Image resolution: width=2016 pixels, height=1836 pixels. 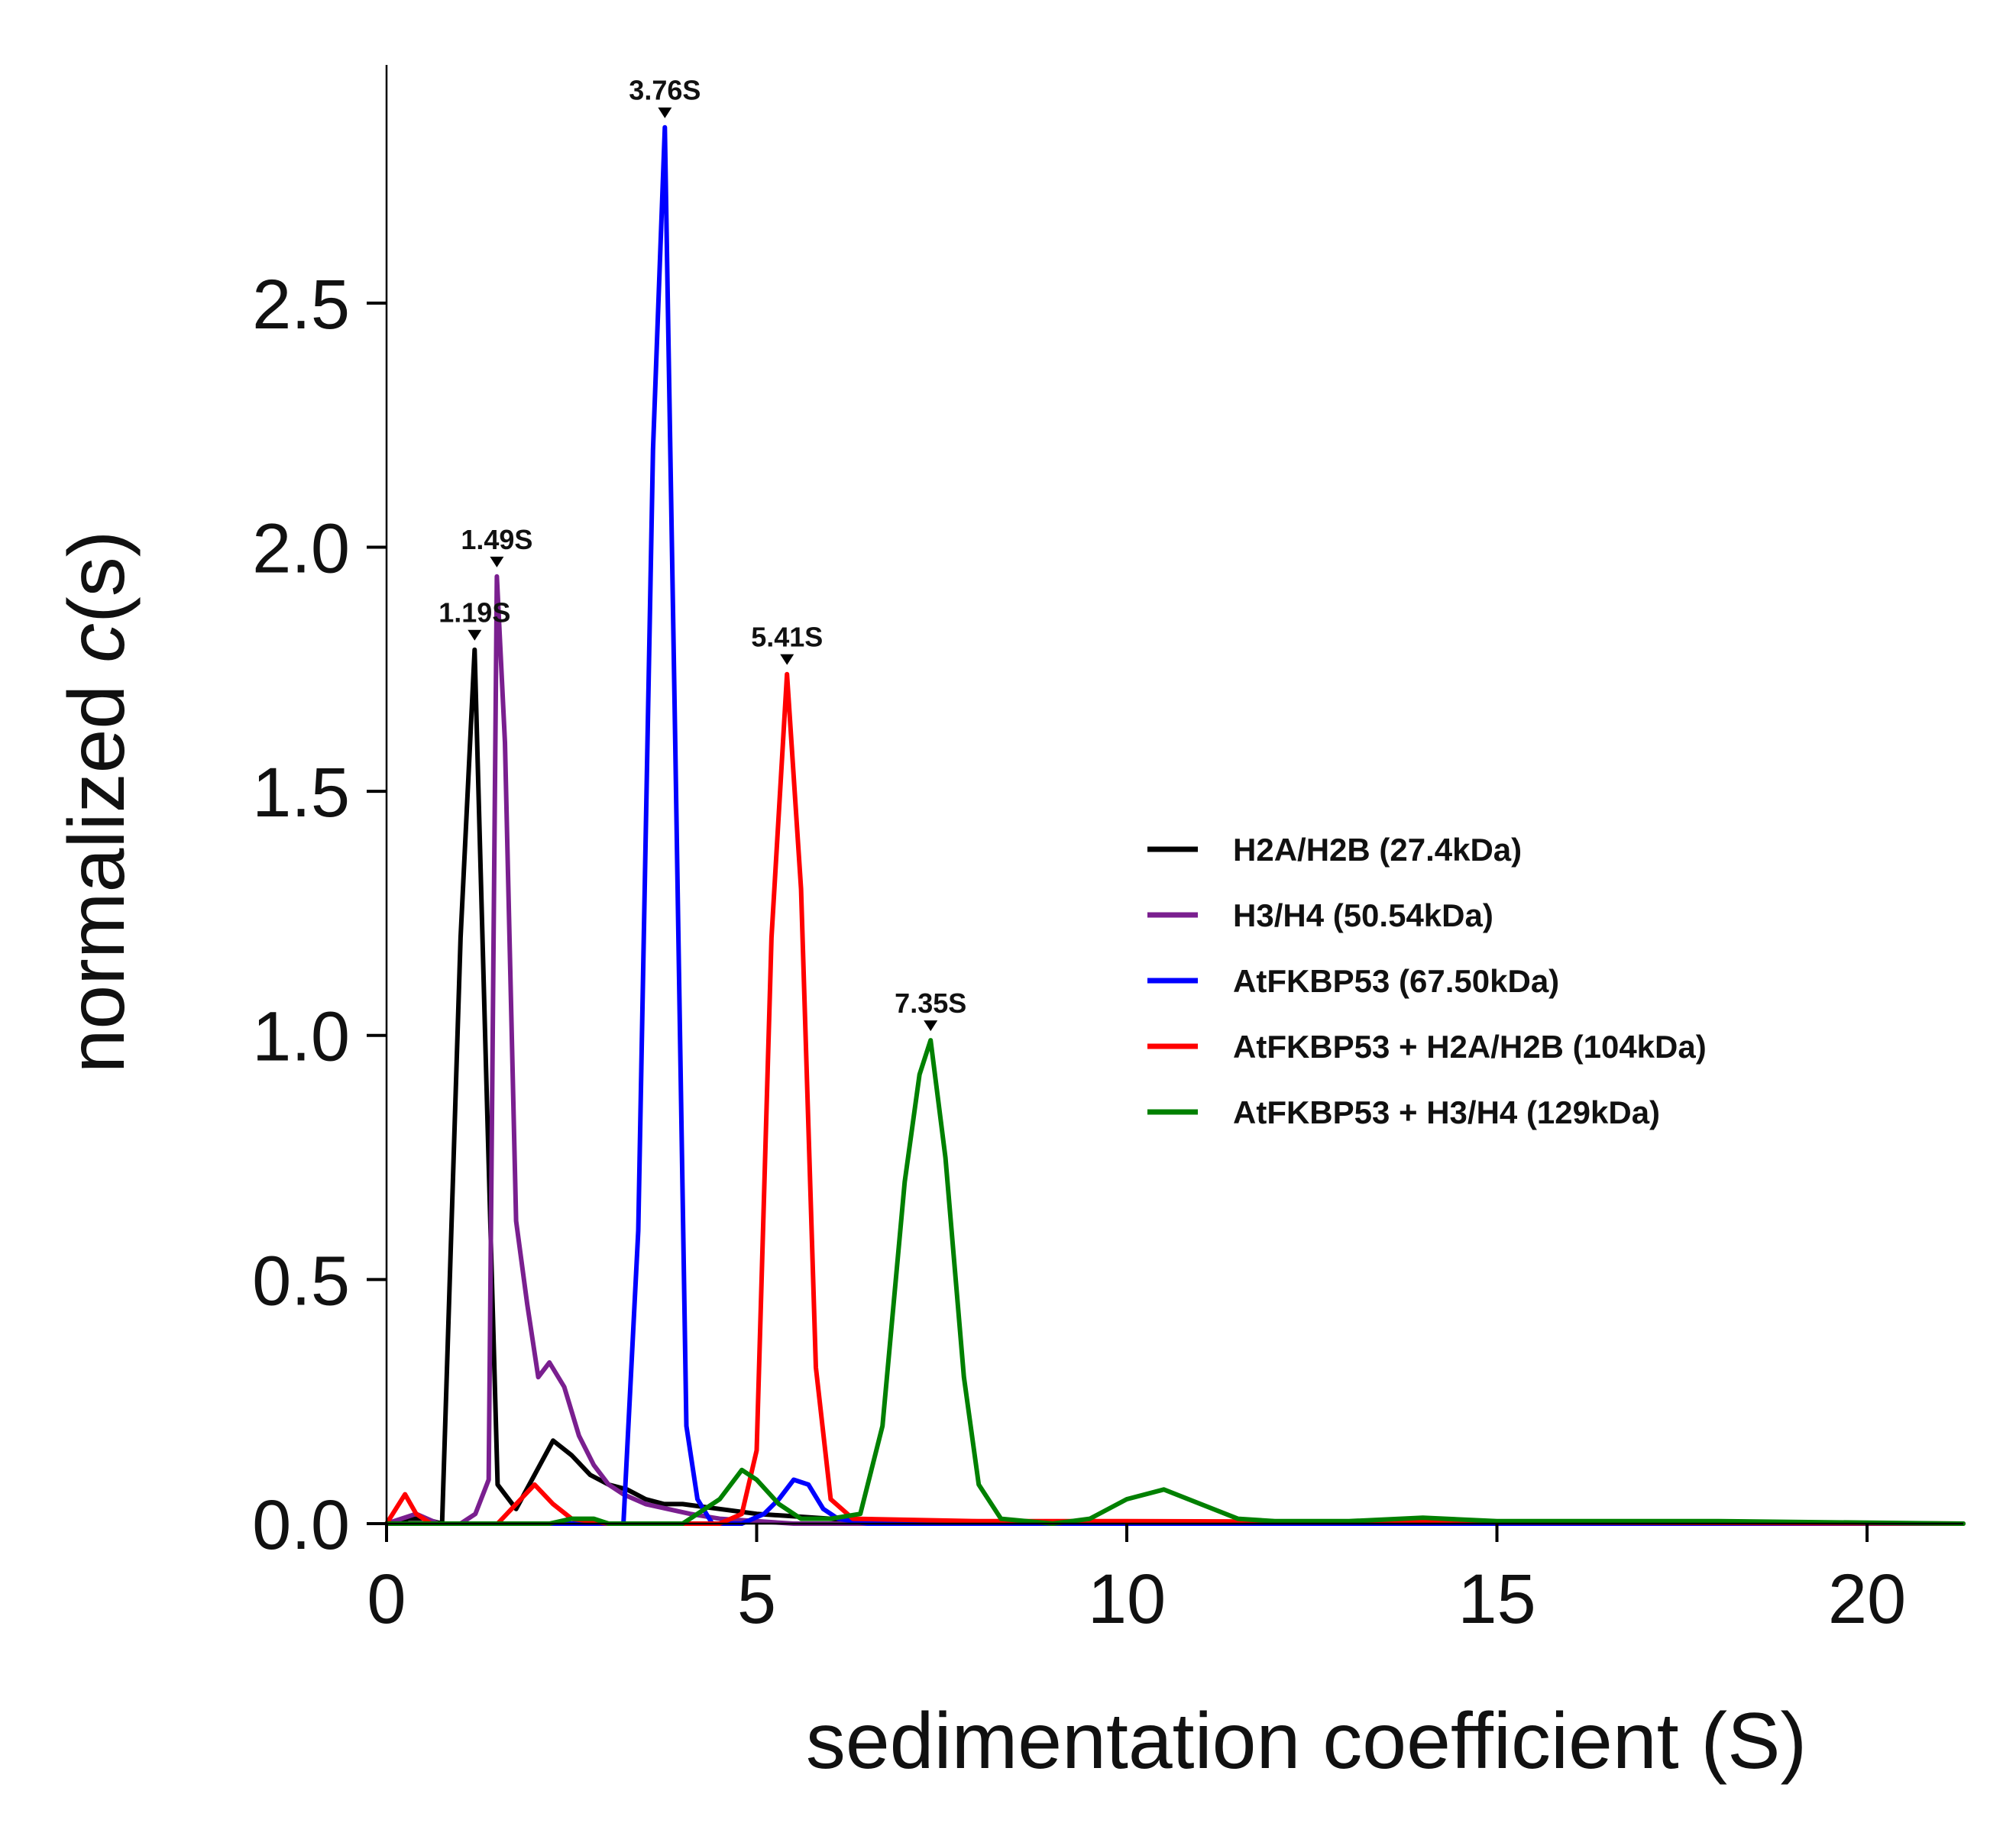 What do you see at coordinates (1867, 1599) in the screenshot?
I see `x-tick-label: 20` at bounding box center [1867, 1599].